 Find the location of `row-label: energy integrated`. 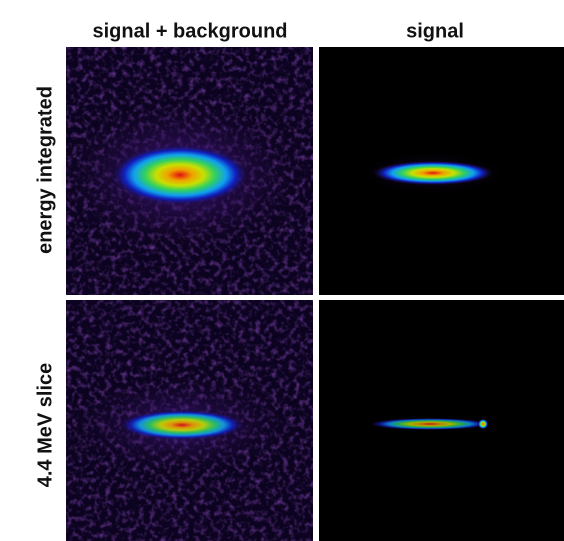

row-label: energy integrated is located at coordinates (45, 170).